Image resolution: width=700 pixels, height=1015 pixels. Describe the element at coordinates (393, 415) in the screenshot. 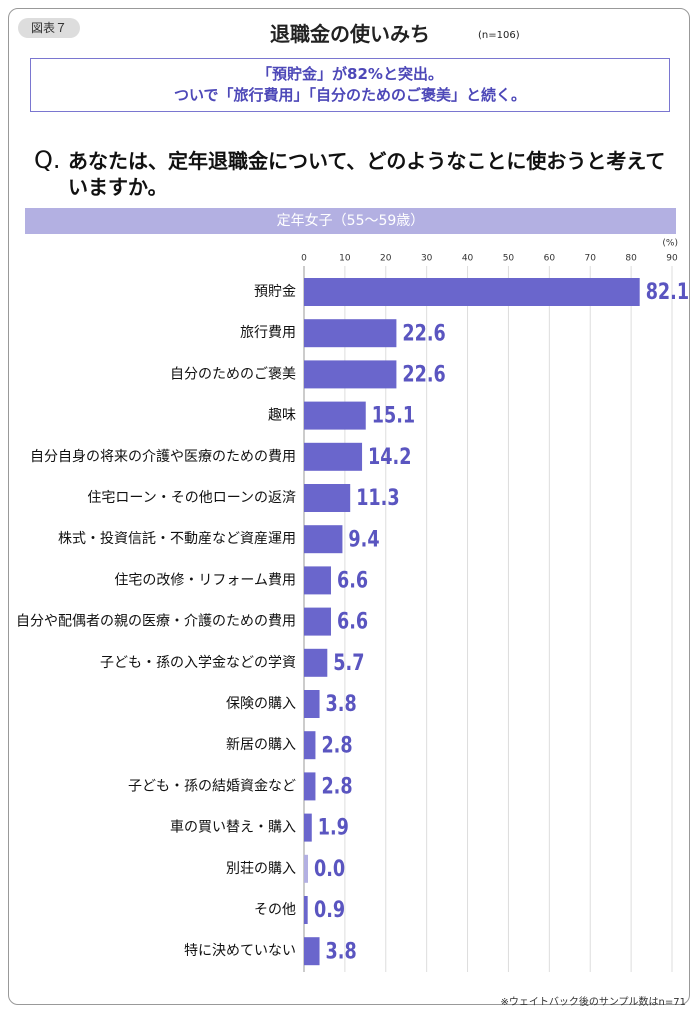

I see `value-label: 15.1` at that location.